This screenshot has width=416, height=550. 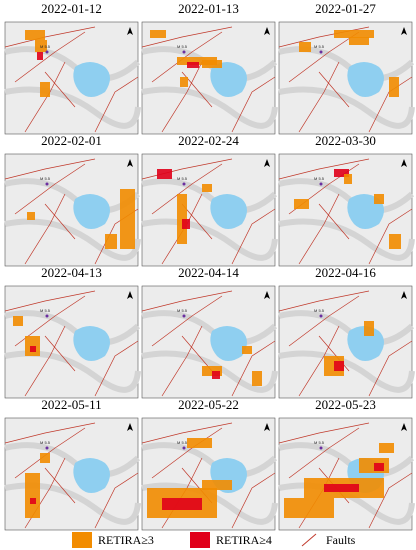 What do you see at coordinates (345, 8) in the screenshot?
I see `panel-date: 2022-01-27` at bounding box center [345, 8].